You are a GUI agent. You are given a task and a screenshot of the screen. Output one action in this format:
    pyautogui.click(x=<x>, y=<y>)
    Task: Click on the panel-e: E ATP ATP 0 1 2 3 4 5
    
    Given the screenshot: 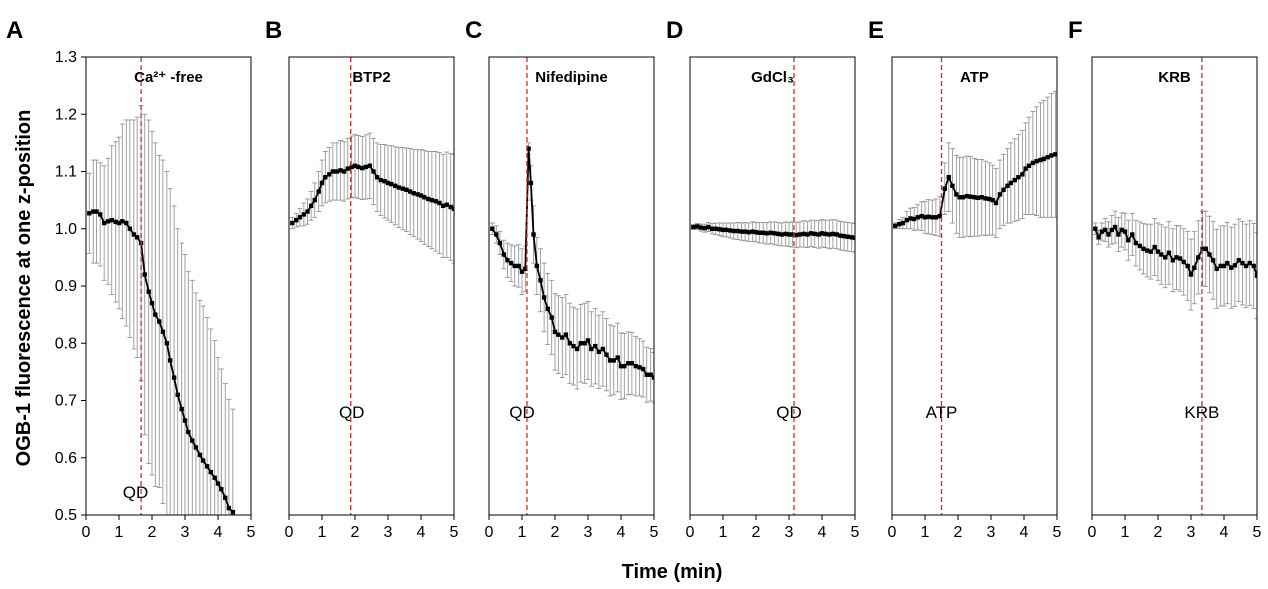 What is the action you would take?
    pyautogui.click(x=965, y=279)
    